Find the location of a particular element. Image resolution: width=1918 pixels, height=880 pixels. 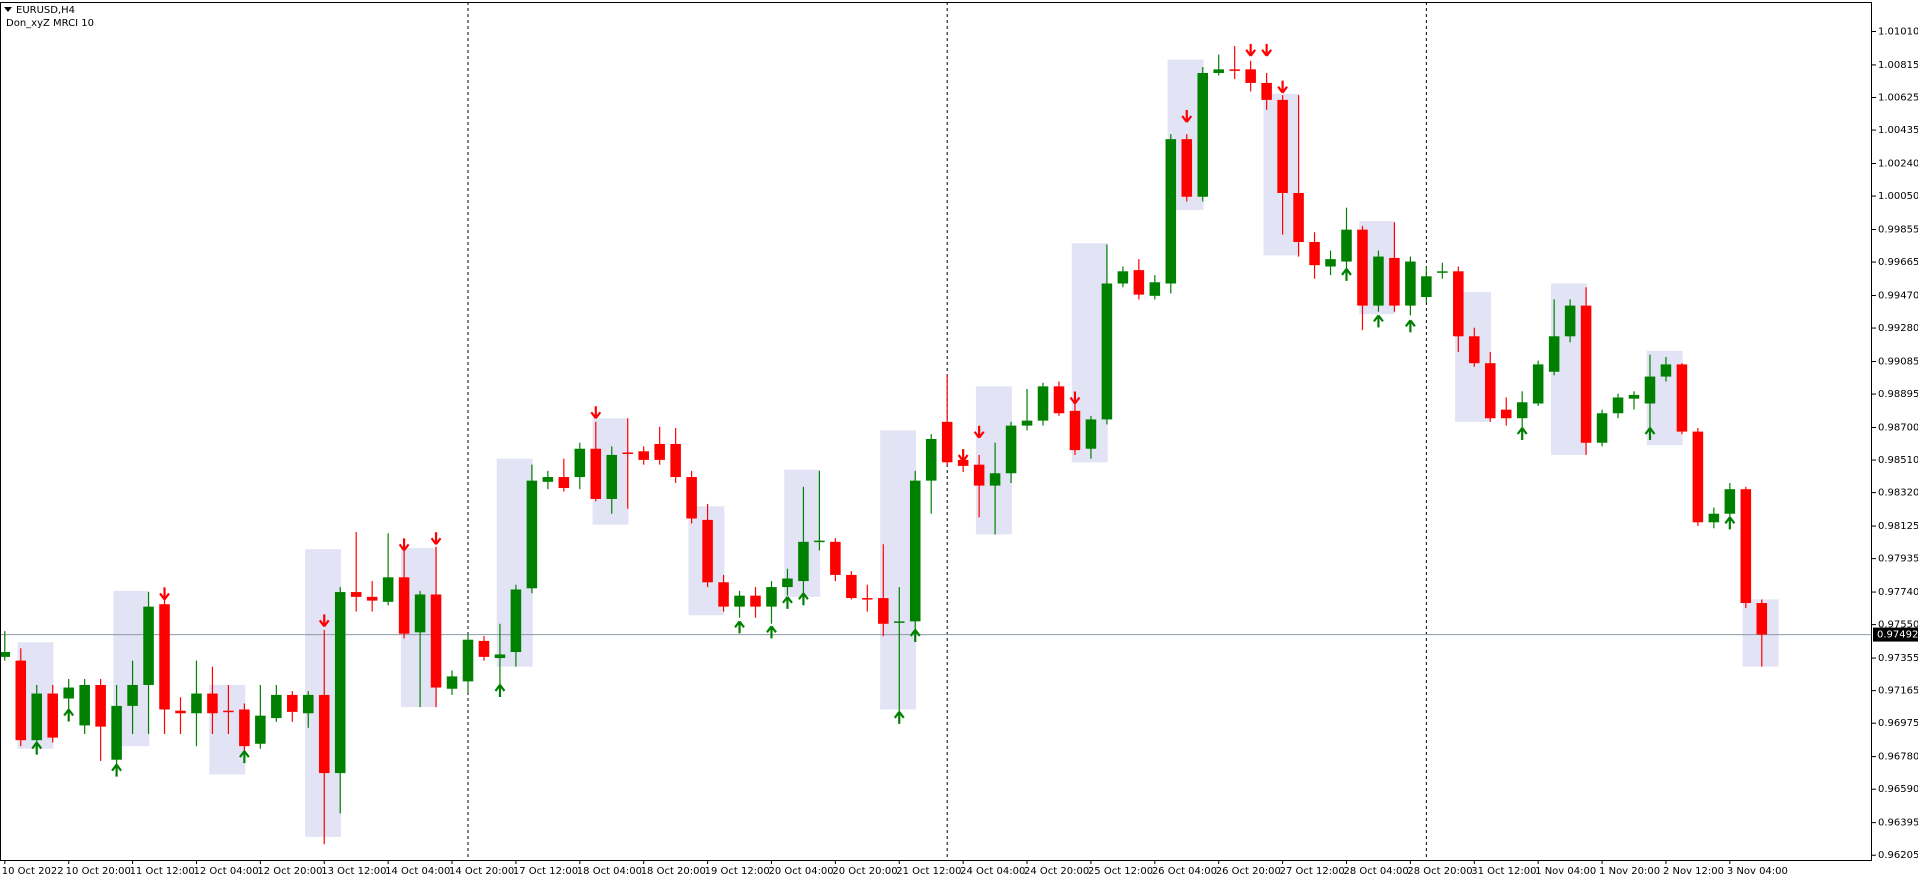

x-tick-label: 13 Oct 12:00 is located at coordinates (353, 871).